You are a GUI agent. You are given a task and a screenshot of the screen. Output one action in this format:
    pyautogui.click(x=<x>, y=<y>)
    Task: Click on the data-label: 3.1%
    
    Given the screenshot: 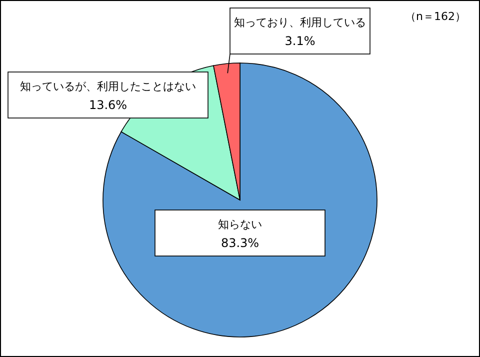 What is the action you would take?
    pyautogui.click(x=300, y=41)
    